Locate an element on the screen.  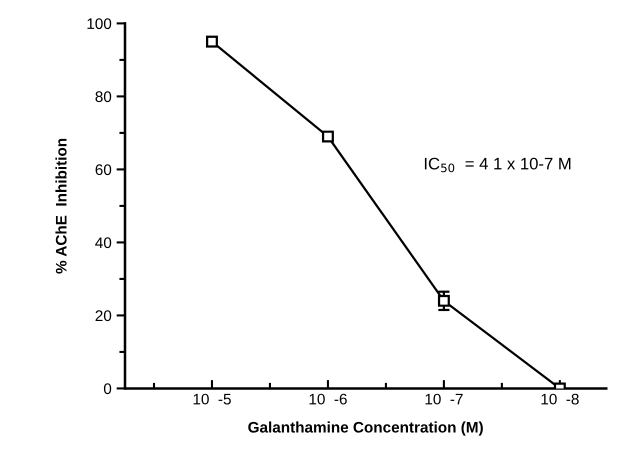
y-tick-label: 20 is located at coordinates (104, 316).